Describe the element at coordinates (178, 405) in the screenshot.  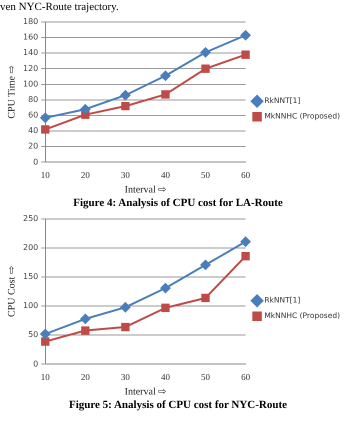
I see `text: Figure 5: Analysis of CPU cost for NYC-Route` at that location.